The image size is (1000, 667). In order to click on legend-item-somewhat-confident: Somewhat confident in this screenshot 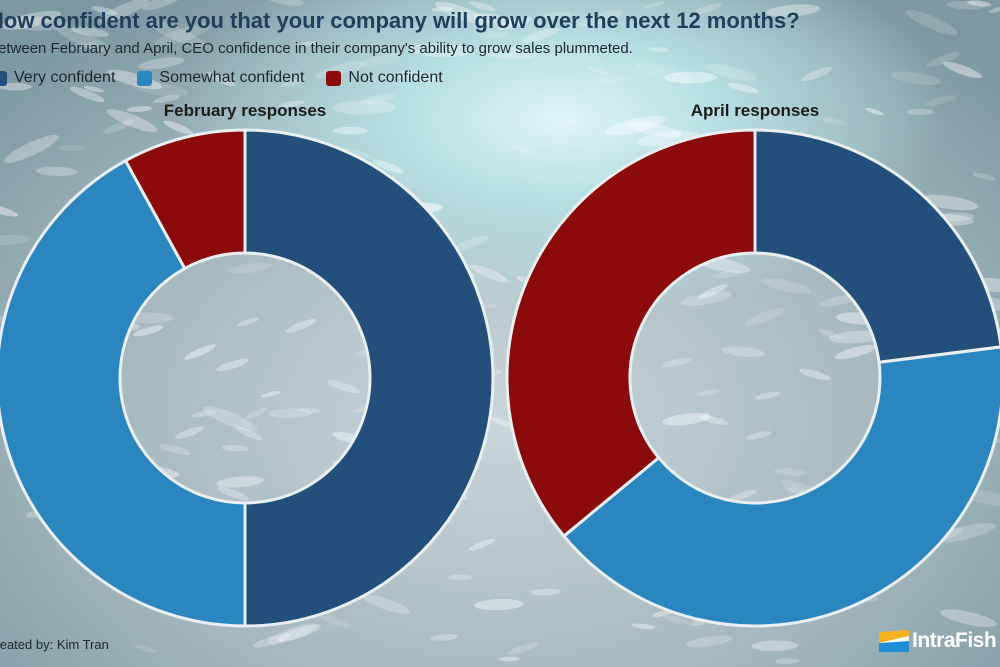, I will do `click(220, 78)`.